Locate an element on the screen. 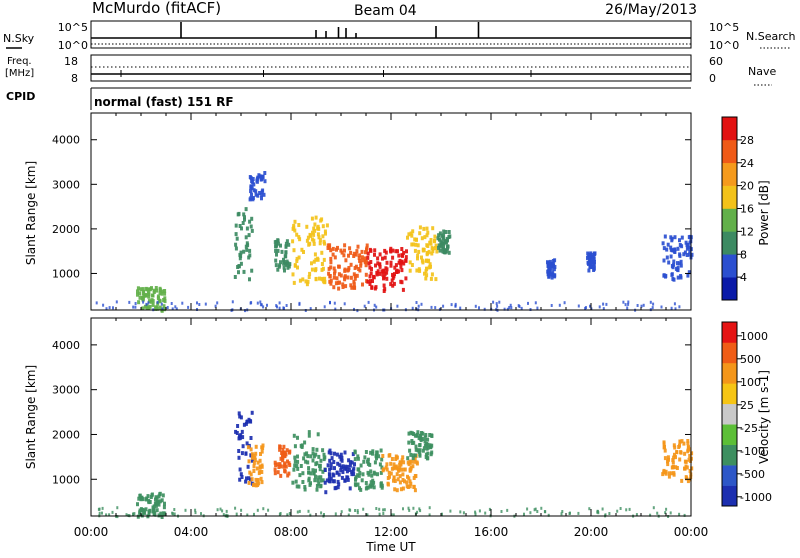  x-axis-label: Time UT is located at coordinates (390, 547).